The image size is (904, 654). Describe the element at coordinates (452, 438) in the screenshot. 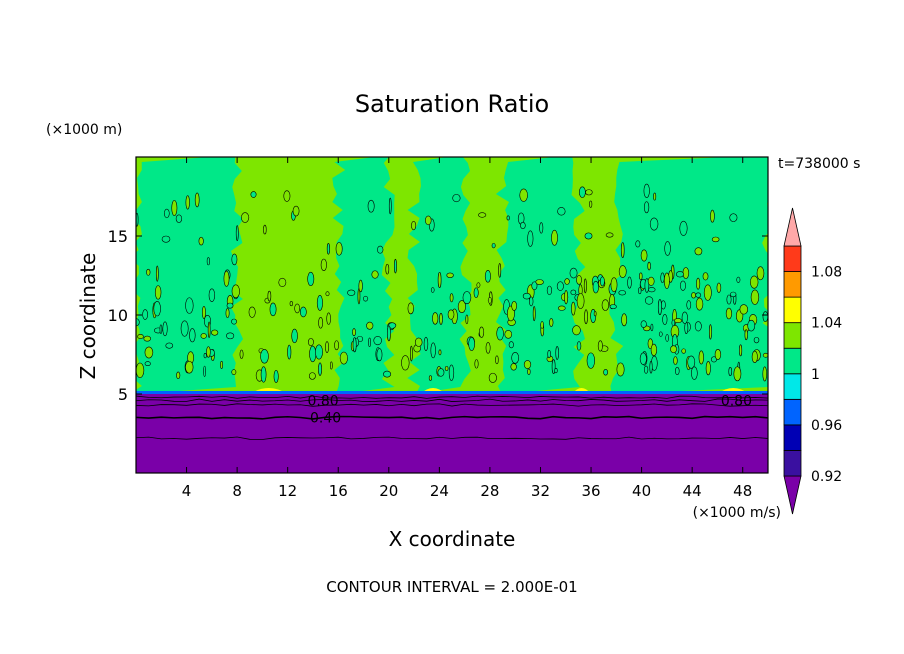

I see `contour-line` at that location.